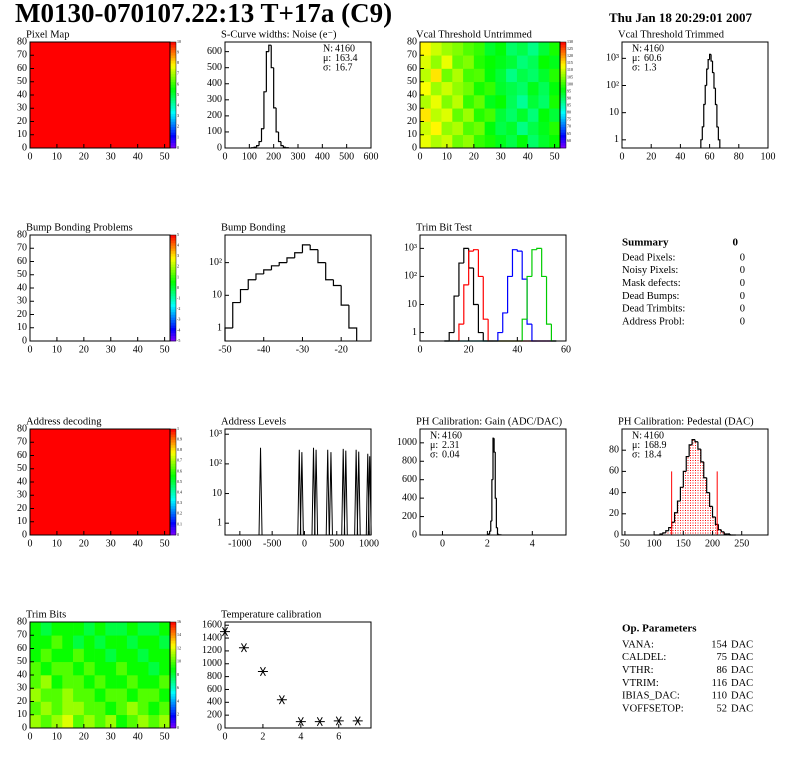  Describe the element at coordinates (570, 55) in the screenshot. I see `colorbar-label: 120` at that location.